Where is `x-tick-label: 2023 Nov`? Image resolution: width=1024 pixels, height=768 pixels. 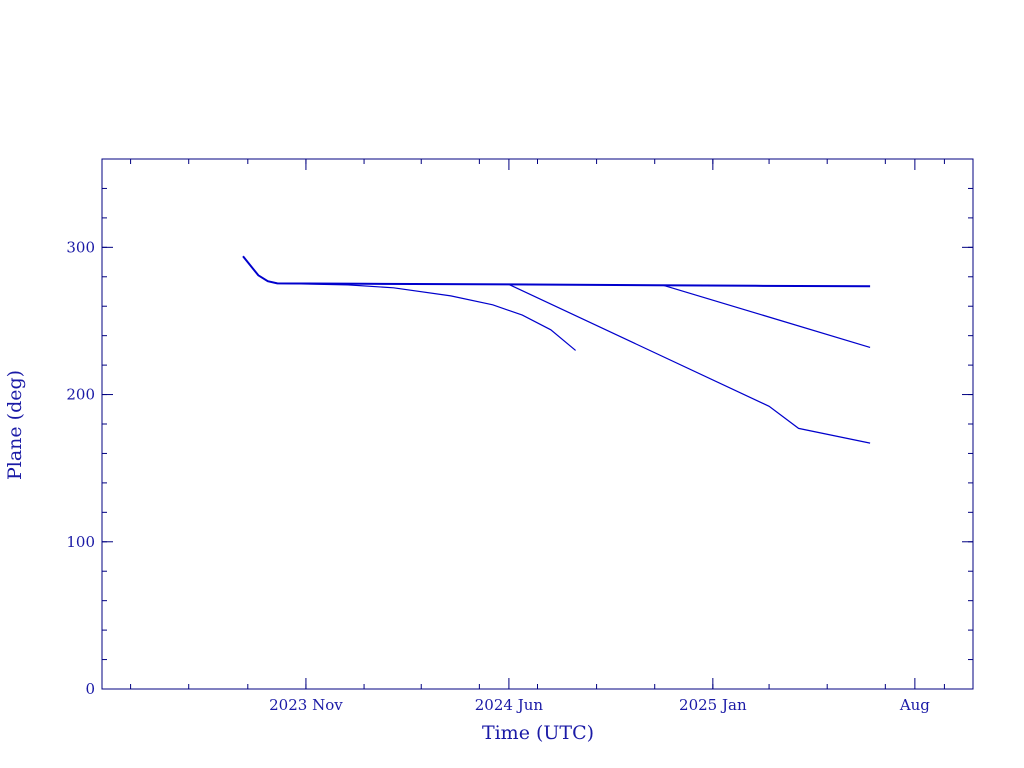
x-tick-label: 2023 Nov is located at coordinates (306, 705).